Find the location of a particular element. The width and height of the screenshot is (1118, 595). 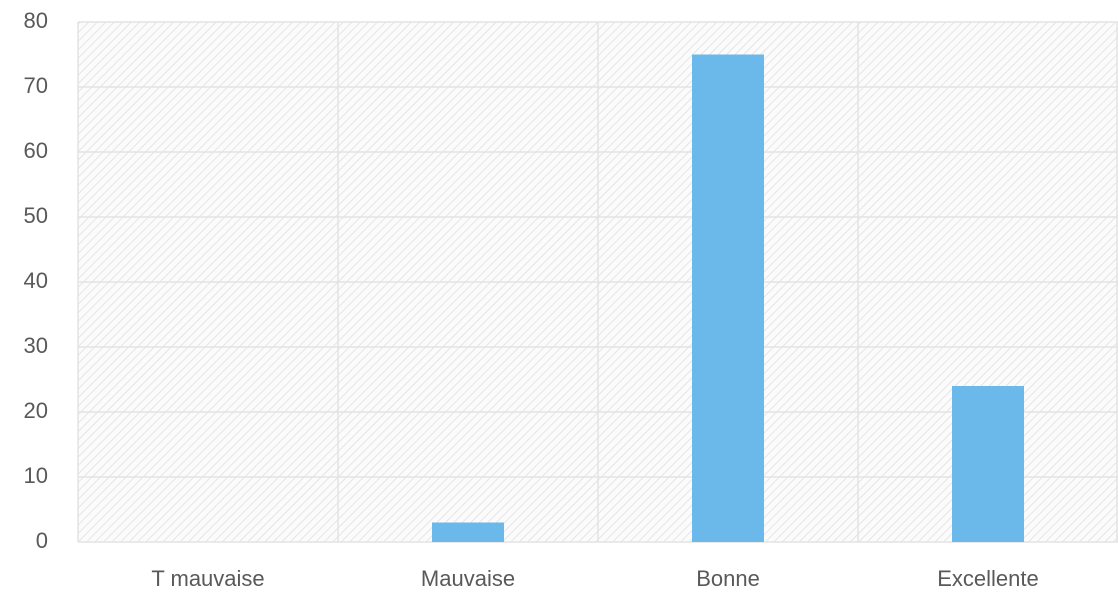

x-tick-label: T mauvaise is located at coordinates (207, 578).